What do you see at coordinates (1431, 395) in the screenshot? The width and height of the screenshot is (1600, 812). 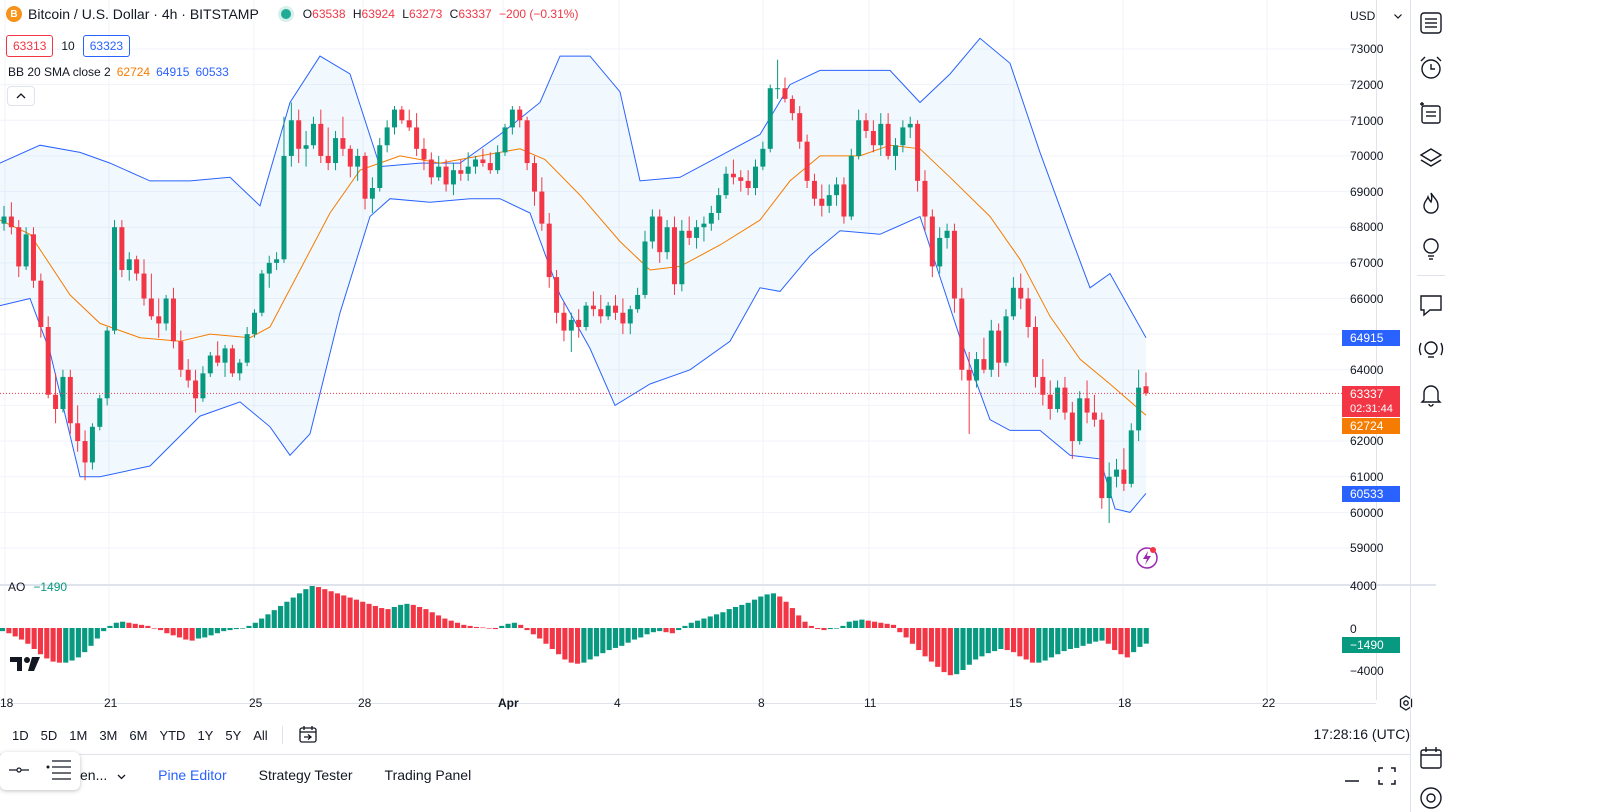 I see `notifications-bell-icon` at bounding box center [1431, 395].